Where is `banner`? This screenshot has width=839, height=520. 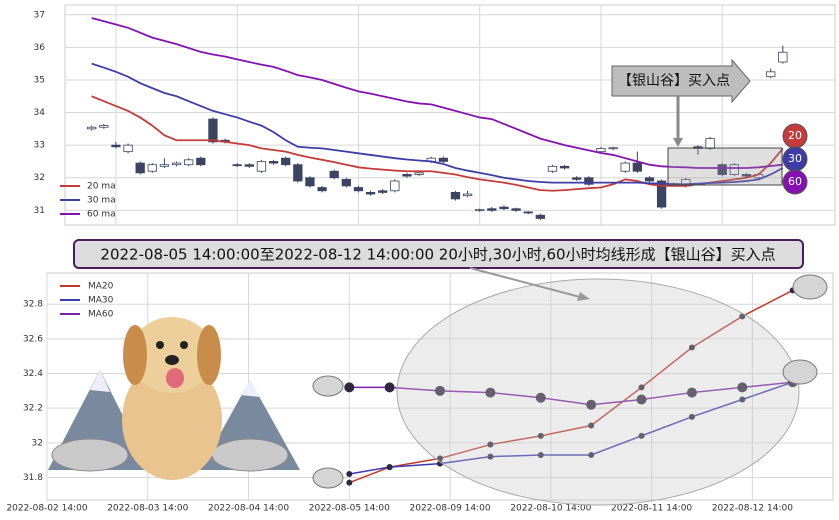 banner is located at coordinates (438, 254).